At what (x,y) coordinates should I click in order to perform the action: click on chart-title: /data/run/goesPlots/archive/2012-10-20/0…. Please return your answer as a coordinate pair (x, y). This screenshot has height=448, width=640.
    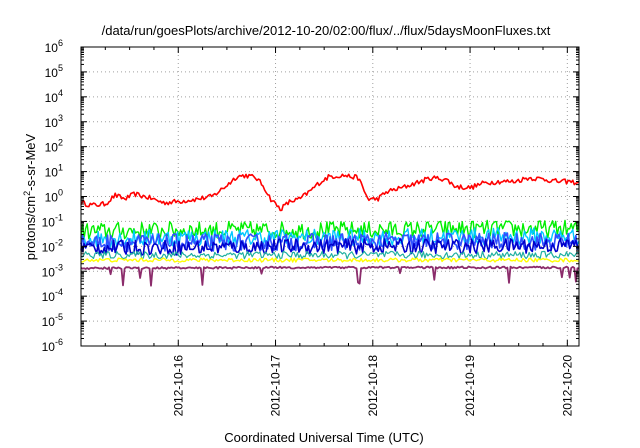
    Looking at the image, I should click on (326, 30).